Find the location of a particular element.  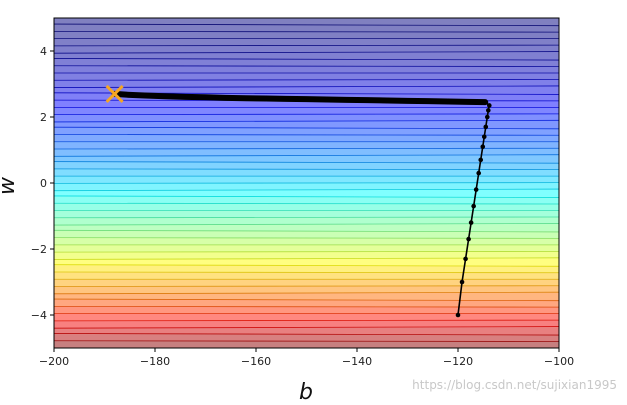

y-axis-label: w is located at coordinates (10, 185).